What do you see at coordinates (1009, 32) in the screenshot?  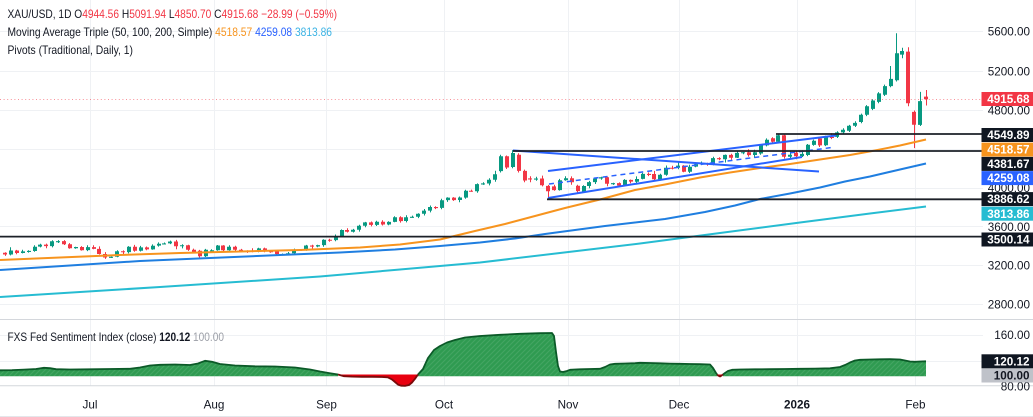 I see `svg-text: 5600.00` at bounding box center [1009, 32].